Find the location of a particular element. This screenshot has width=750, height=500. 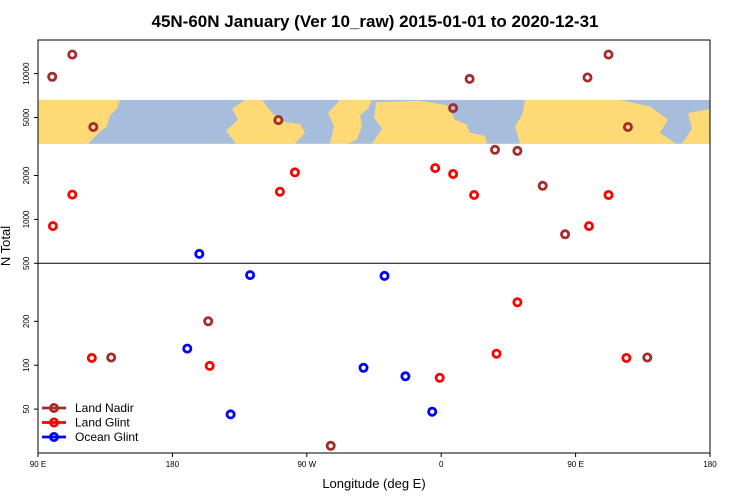

legend-label-land-nadir: Land Nadir is located at coordinates (104, 408).